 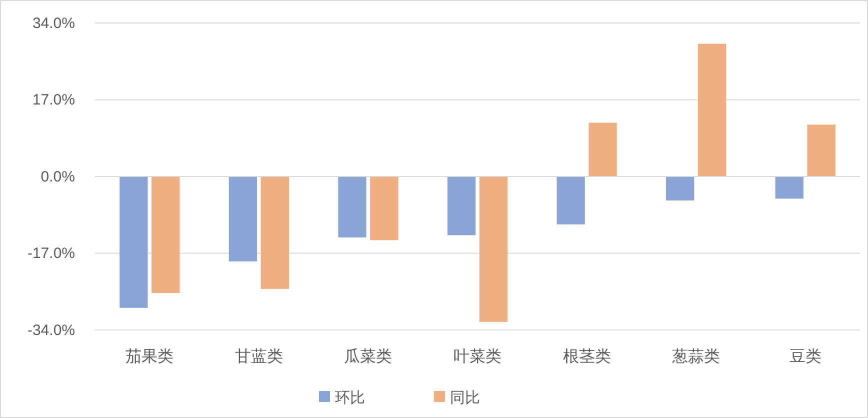 What do you see at coordinates (51, 253) in the screenshot?
I see `y-tick-label: -17.0%` at bounding box center [51, 253].